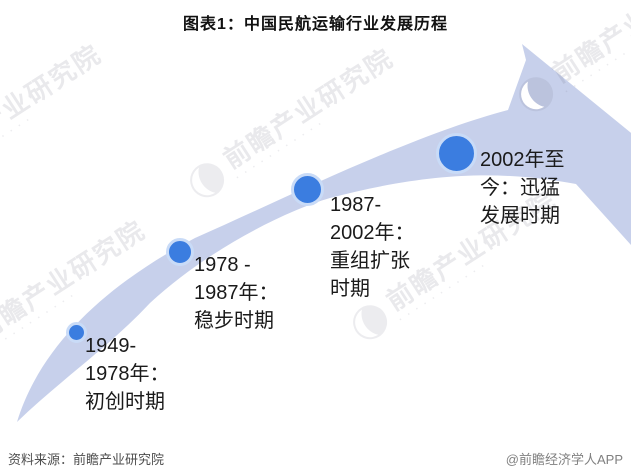 The image size is (631, 475). Describe the element at coordinates (356, 205) in the screenshot. I see `stage-label-line: 1987-` at that location.